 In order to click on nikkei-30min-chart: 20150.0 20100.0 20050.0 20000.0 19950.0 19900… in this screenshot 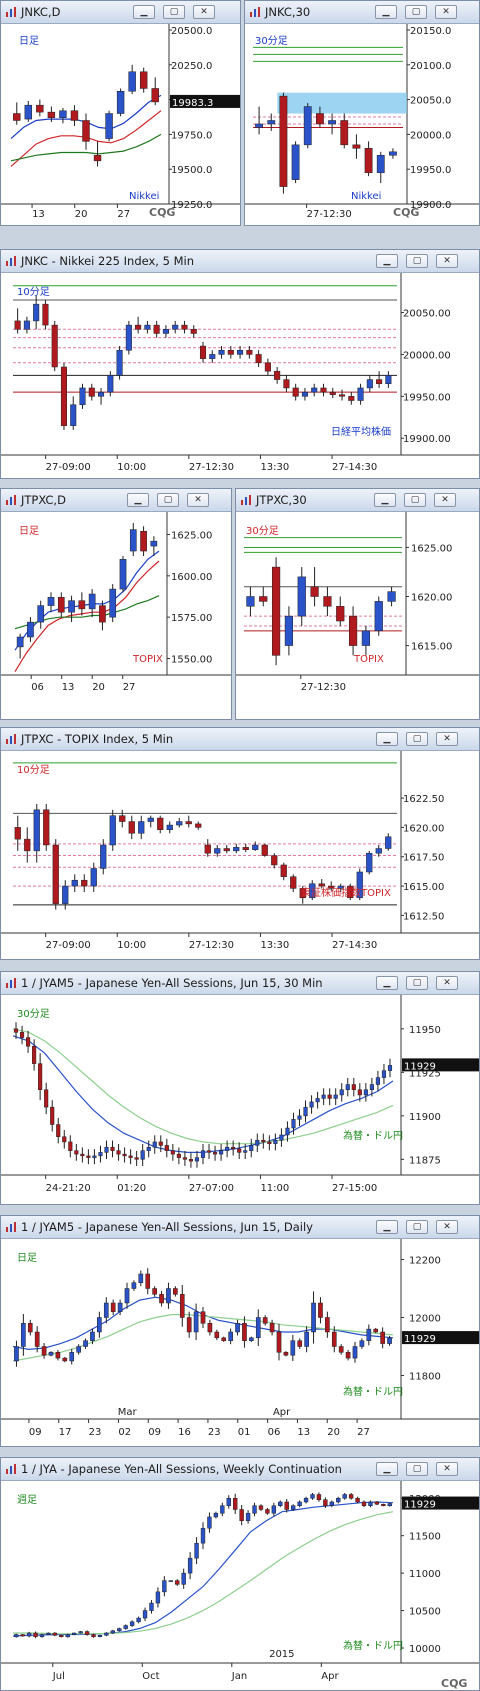, I will do `click(362, 125)`.